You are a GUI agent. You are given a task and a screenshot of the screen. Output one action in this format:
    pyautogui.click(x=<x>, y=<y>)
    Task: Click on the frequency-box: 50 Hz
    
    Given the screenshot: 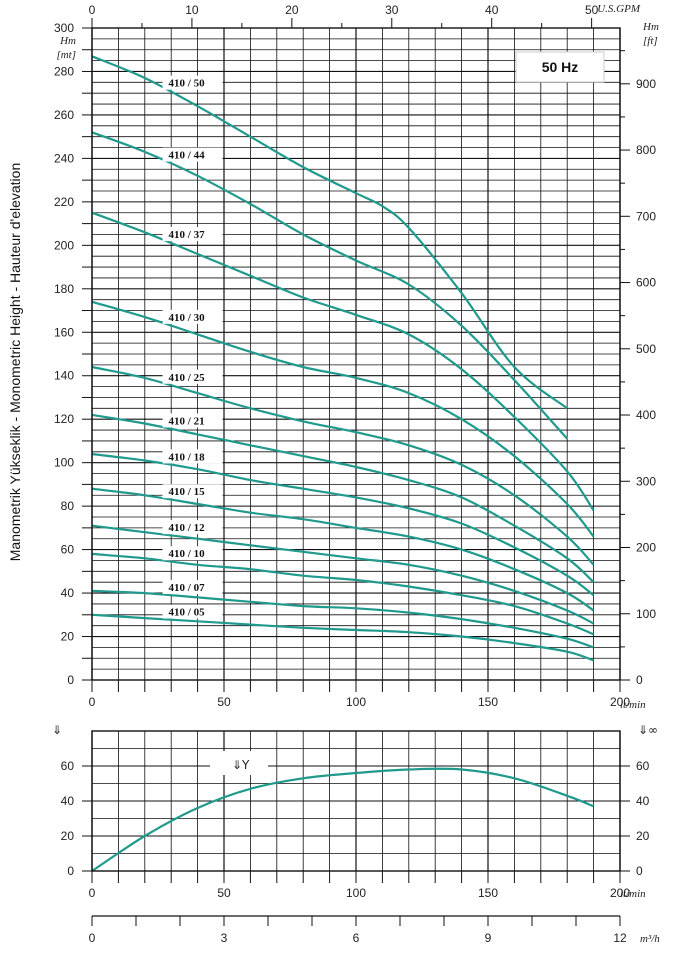 What is the action you would take?
    pyautogui.click(x=560, y=67)
    